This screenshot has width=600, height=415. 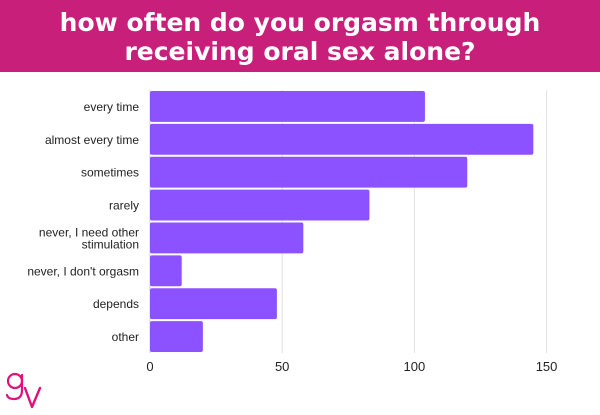 I want to click on chart-title-line-2: receiving oral sex alone?, so click(x=300, y=51).